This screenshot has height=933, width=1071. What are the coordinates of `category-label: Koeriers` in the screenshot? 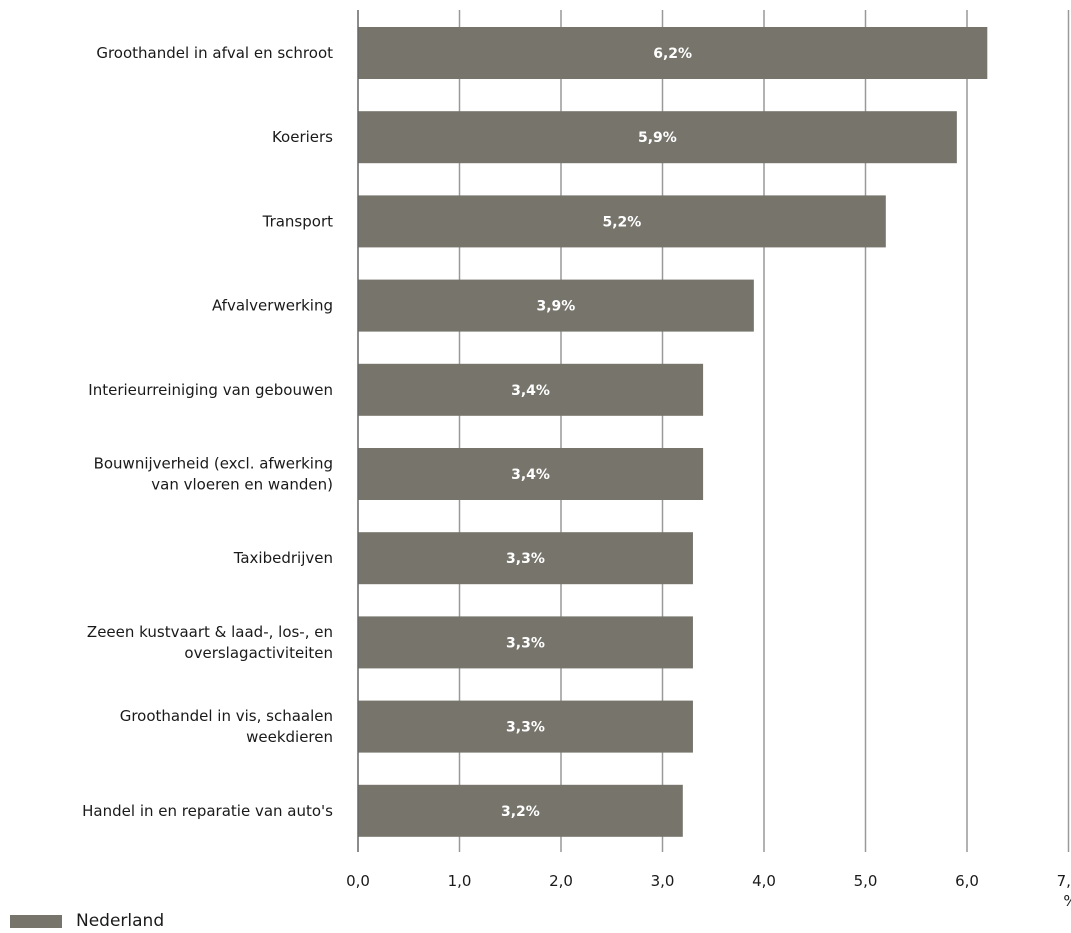 It's located at (302, 137).